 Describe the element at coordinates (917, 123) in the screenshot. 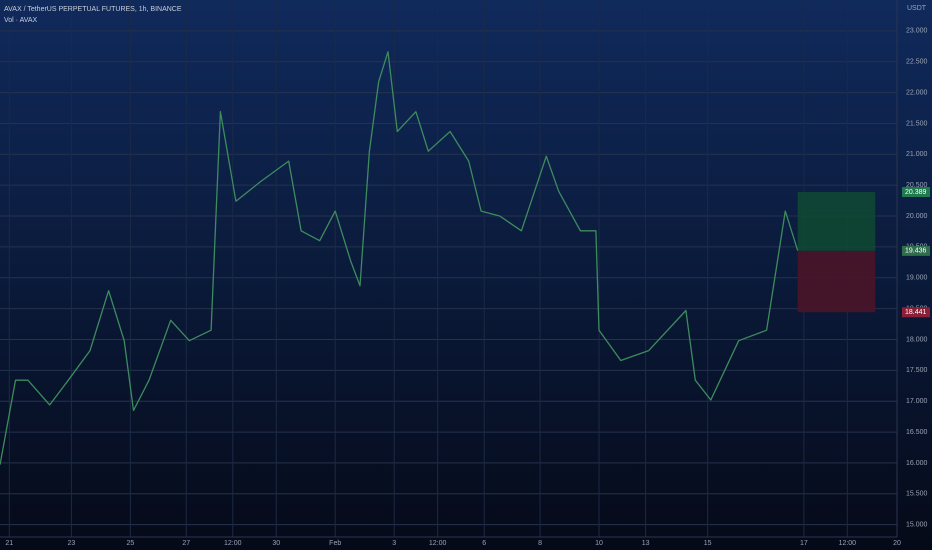

I see `y-tick-label: 21.500` at that location.